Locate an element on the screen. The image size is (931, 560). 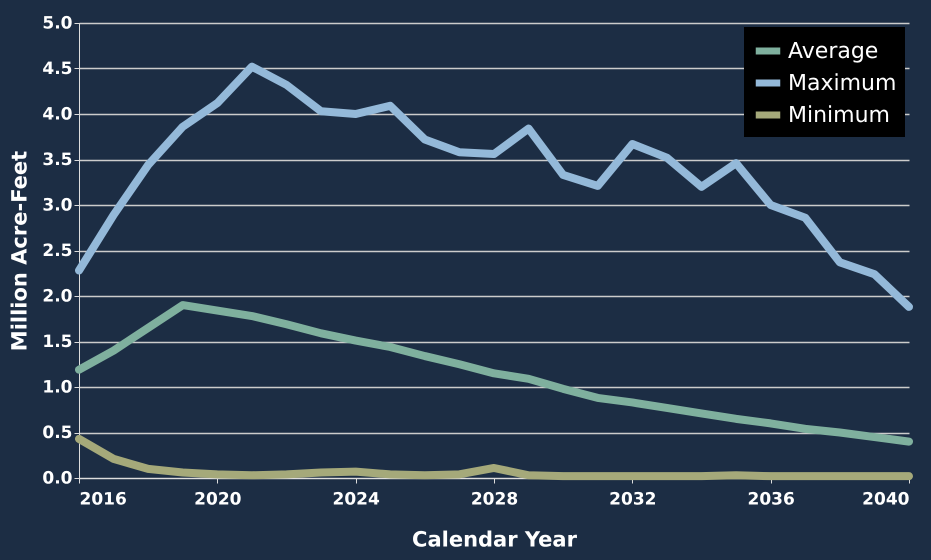
y-tick-label: 2.0 is located at coordinates (57, 296).